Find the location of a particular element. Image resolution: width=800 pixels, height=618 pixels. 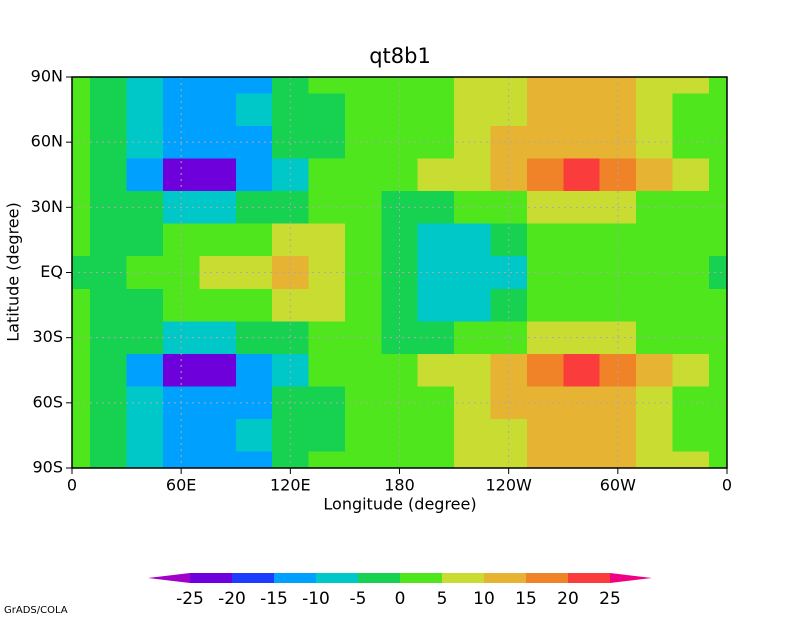

colorbar-arrow is located at coordinates (169, 578).